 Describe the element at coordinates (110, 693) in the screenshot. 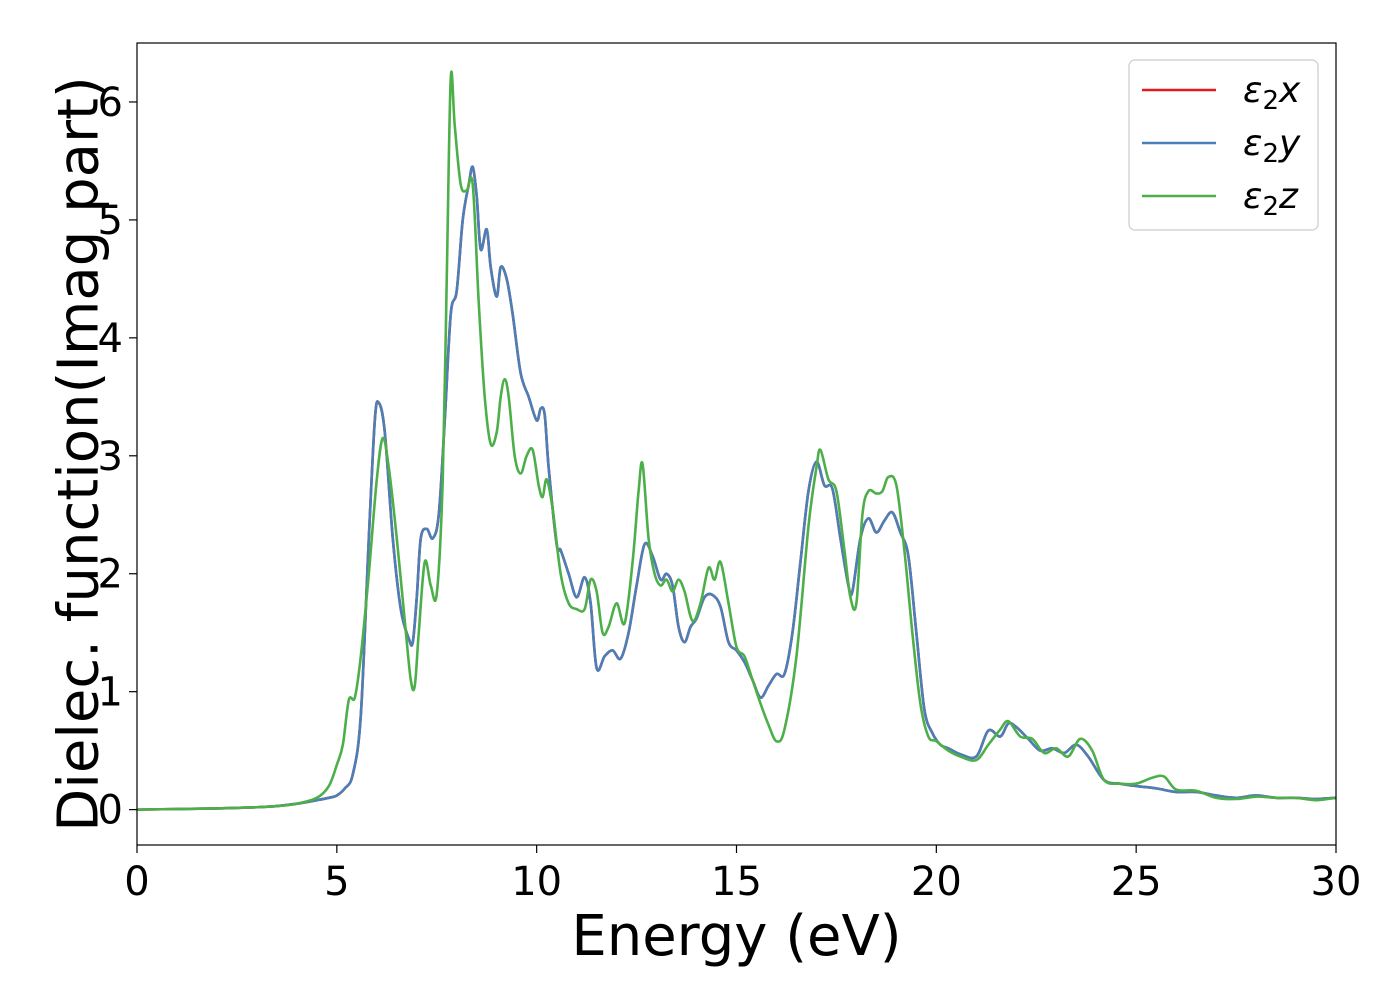

I see `y-tick-label: 1` at that location.